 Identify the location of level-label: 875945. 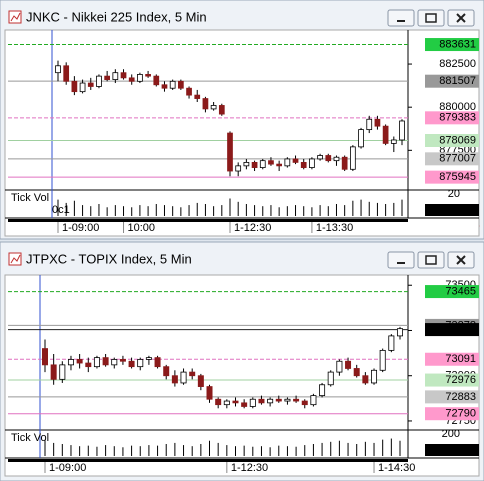
(457, 177).